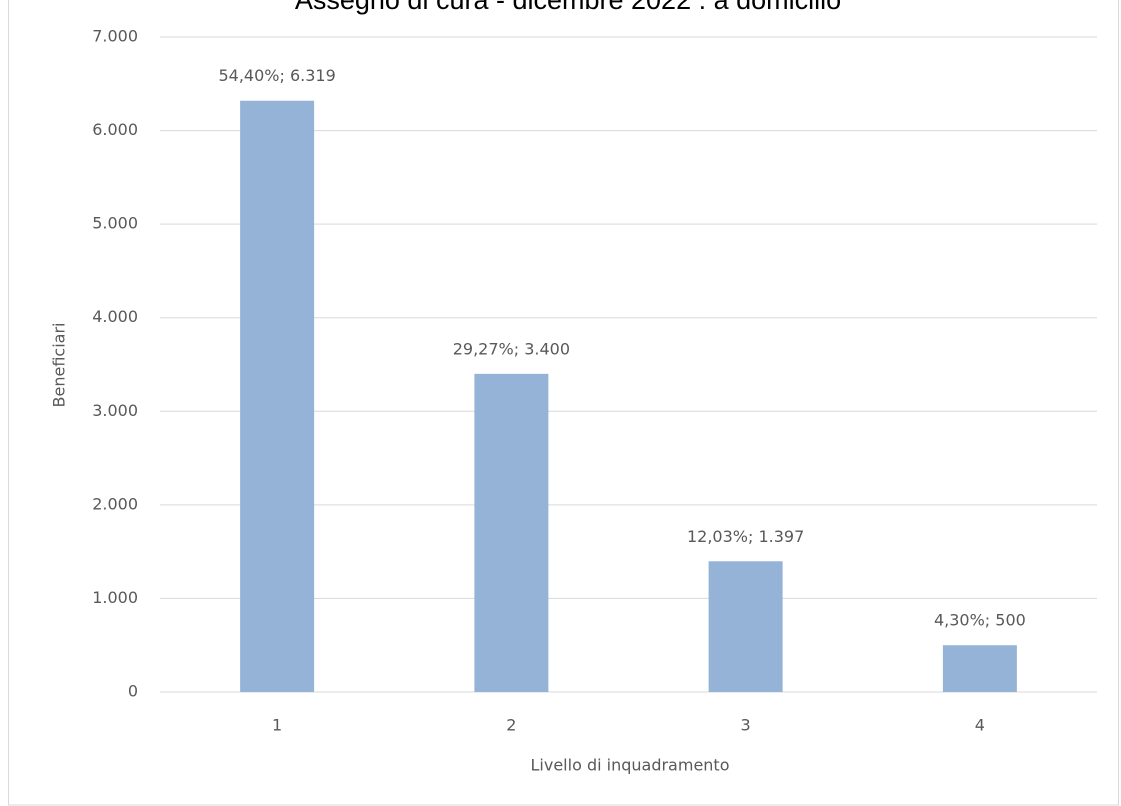  What do you see at coordinates (746, 725) in the screenshot?
I see `x-tick-label: 3` at bounding box center [746, 725].